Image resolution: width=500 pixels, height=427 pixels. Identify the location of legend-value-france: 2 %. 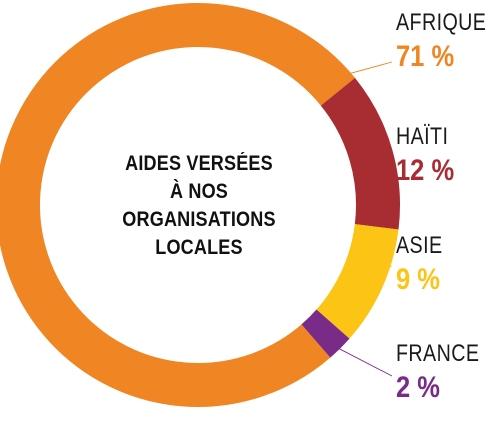
(418, 387).